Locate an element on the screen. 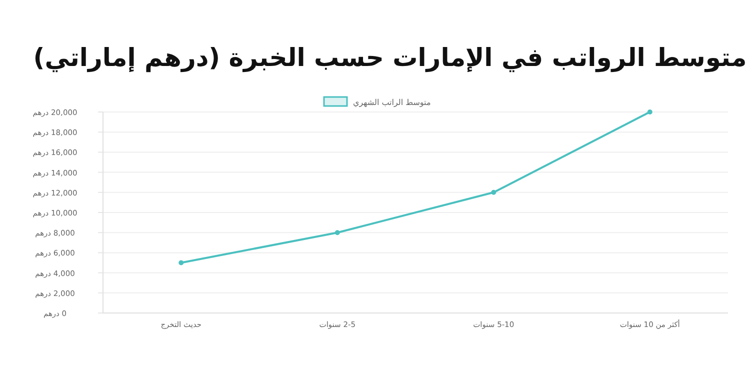  chart-title: متوسط الرواتب في الإمارات حسب الخبرة (درهم إماراتي) is located at coordinates (390, 58).